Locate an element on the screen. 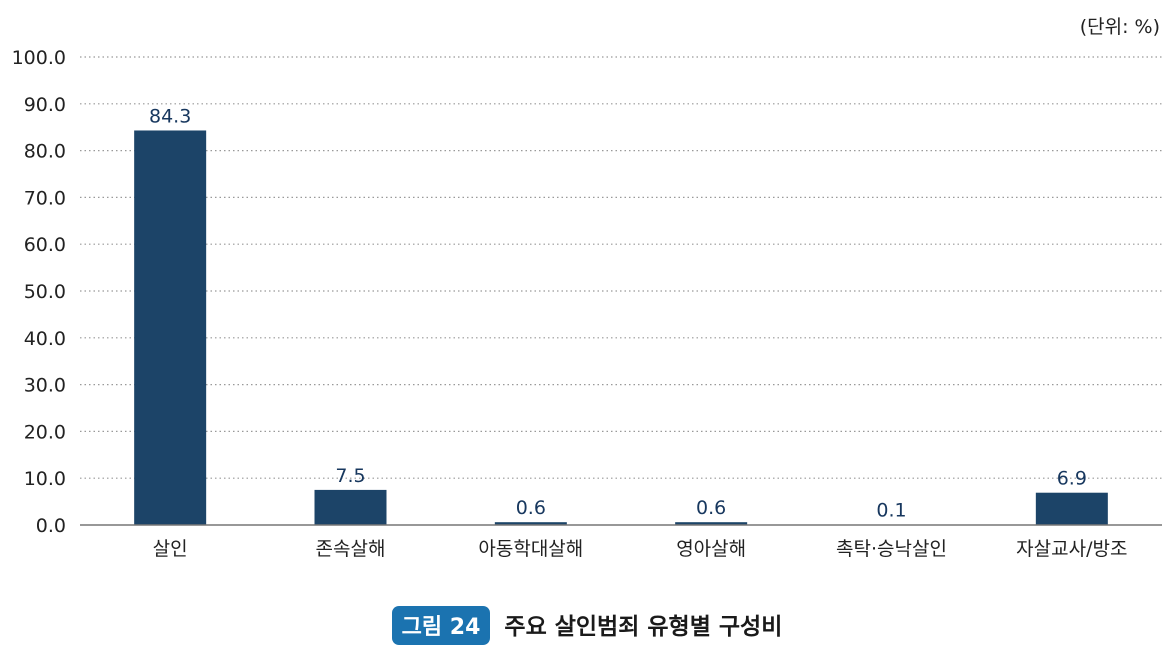 This screenshot has height=660, width=1174. data-label: 7.5 is located at coordinates (350, 476).